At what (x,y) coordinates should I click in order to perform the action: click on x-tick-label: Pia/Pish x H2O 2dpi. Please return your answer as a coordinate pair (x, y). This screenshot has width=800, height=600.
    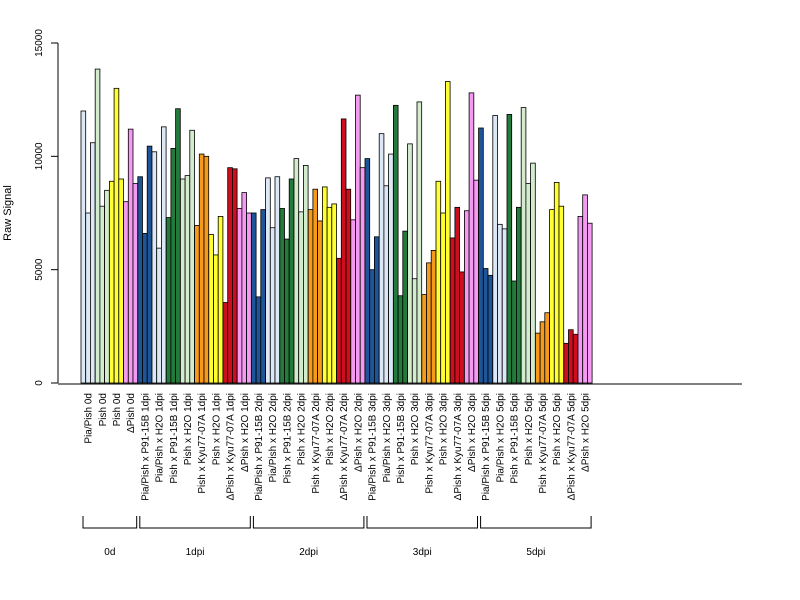
    Looking at the image, I should click on (273, 438).